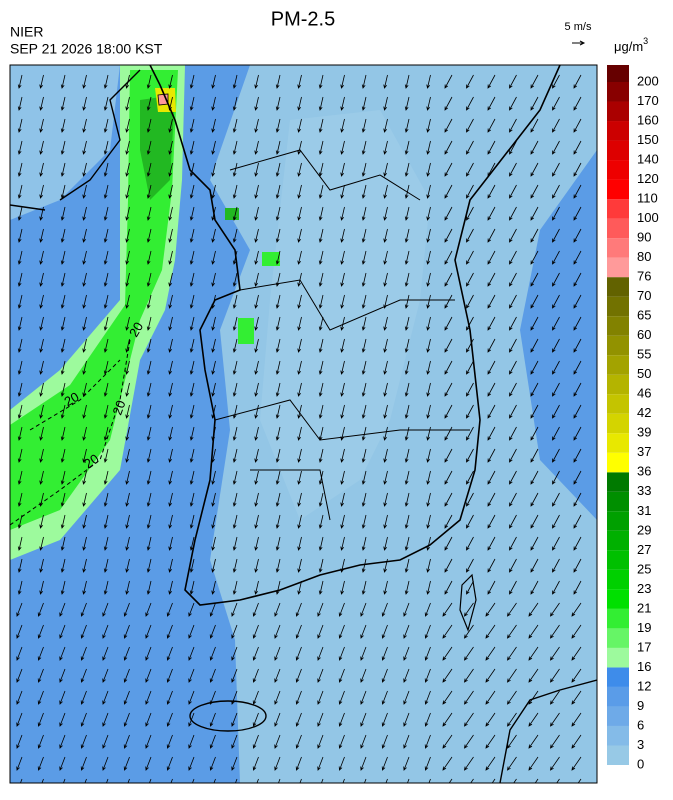  I want to click on colorbar-label: 120, so click(648, 178).